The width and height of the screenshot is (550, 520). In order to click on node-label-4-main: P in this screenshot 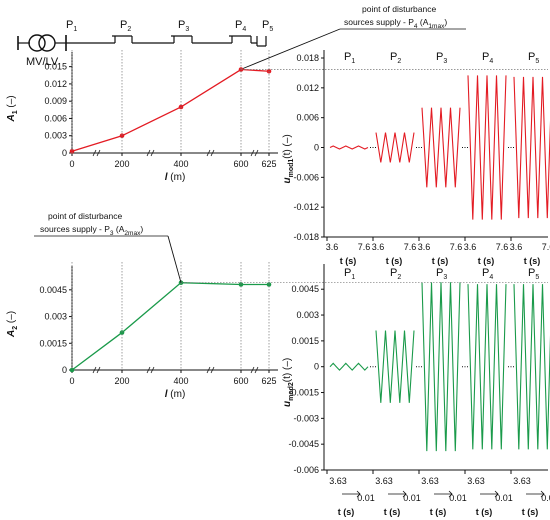, I will do `click(238, 25)`.